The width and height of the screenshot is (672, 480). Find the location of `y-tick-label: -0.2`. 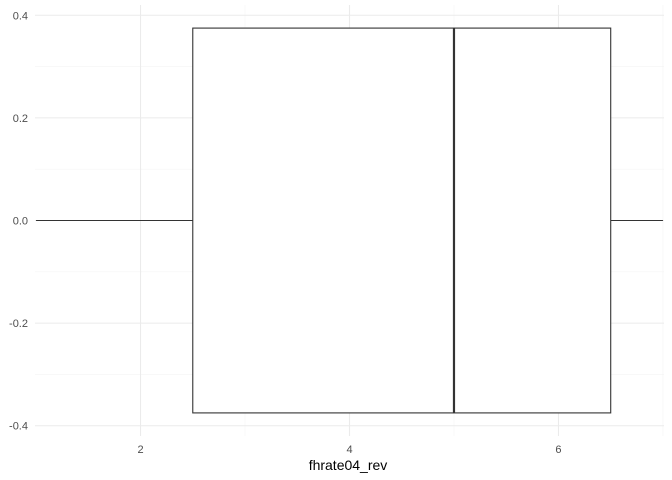

y-tick-label: -0.2 is located at coordinates (18, 324).